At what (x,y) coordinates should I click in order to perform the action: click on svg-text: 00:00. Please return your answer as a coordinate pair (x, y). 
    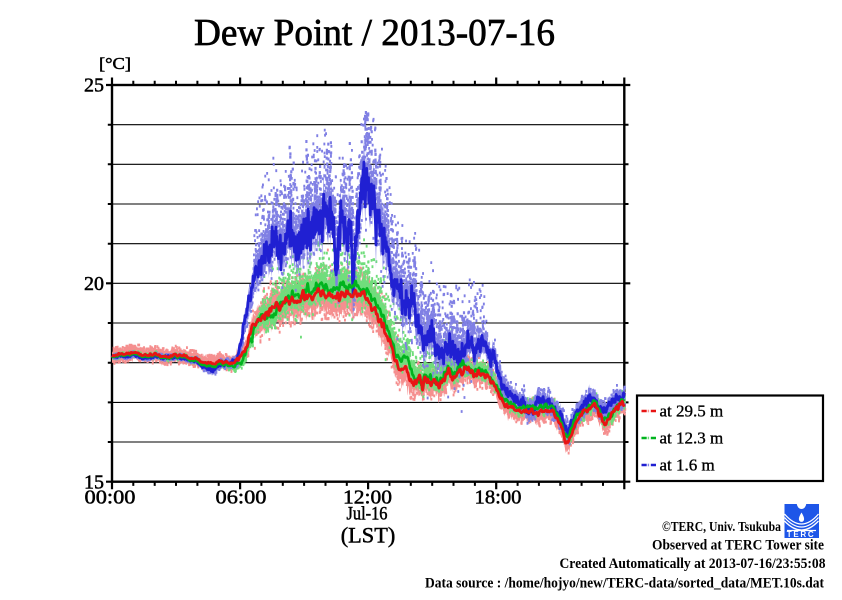
    Looking at the image, I should click on (110, 498).